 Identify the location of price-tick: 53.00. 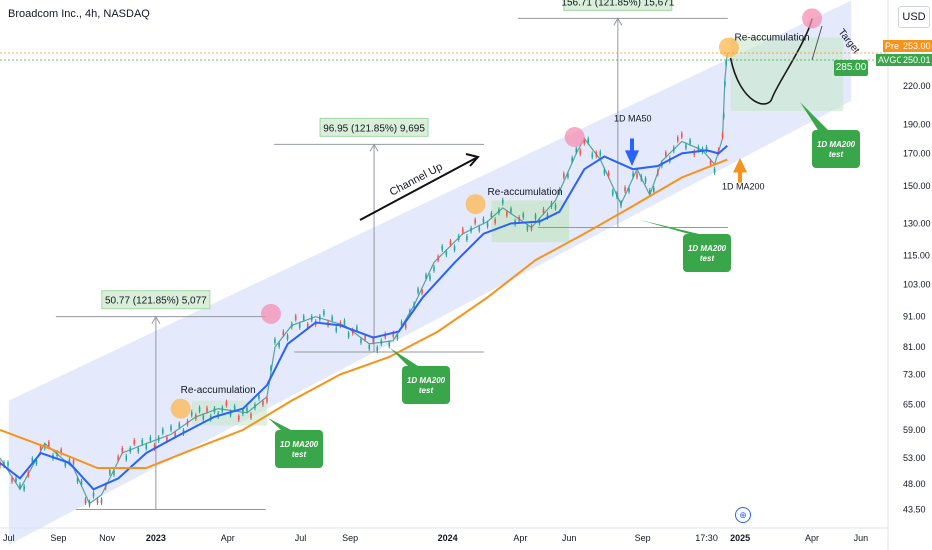
(914, 458).